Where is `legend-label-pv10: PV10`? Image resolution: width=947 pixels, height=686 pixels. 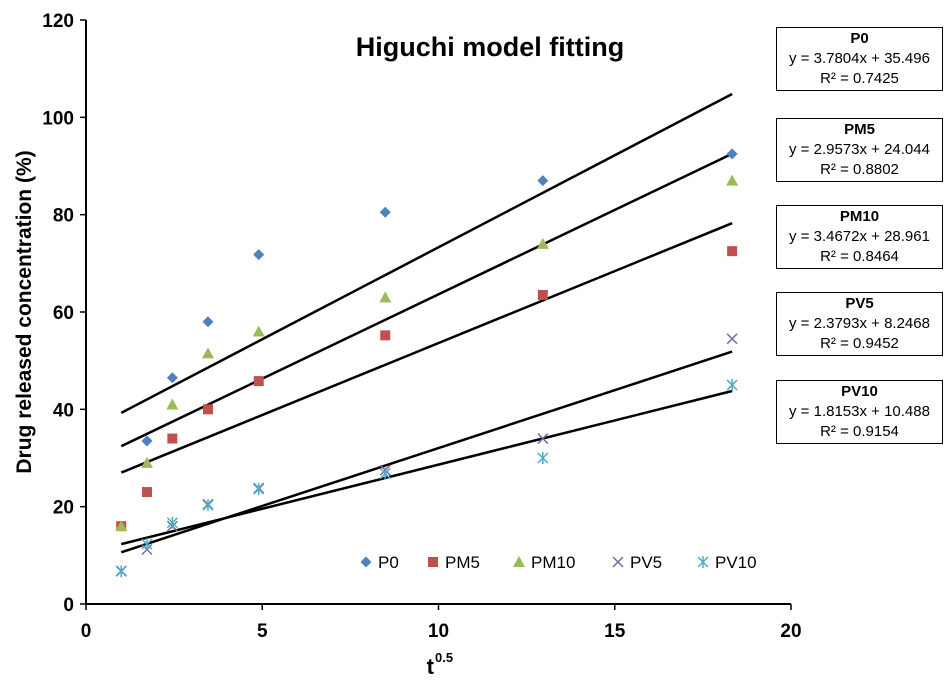
legend-label-pv10: PV10 is located at coordinates (736, 562).